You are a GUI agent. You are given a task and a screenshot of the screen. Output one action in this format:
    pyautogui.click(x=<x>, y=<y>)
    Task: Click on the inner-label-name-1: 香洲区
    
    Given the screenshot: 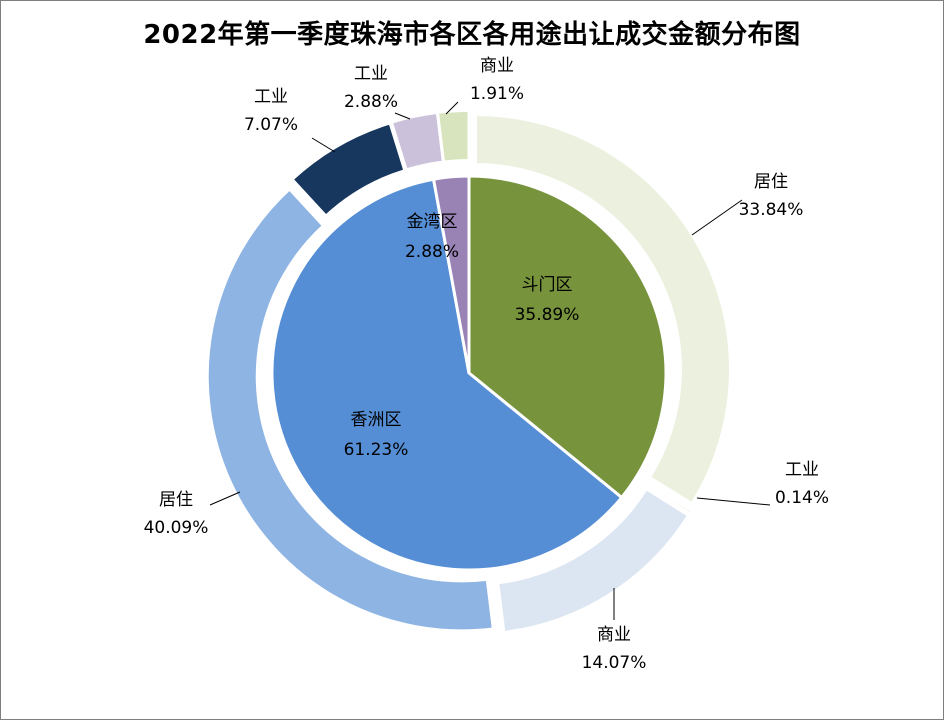 What is the action you would take?
    pyautogui.click(x=376, y=420)
    